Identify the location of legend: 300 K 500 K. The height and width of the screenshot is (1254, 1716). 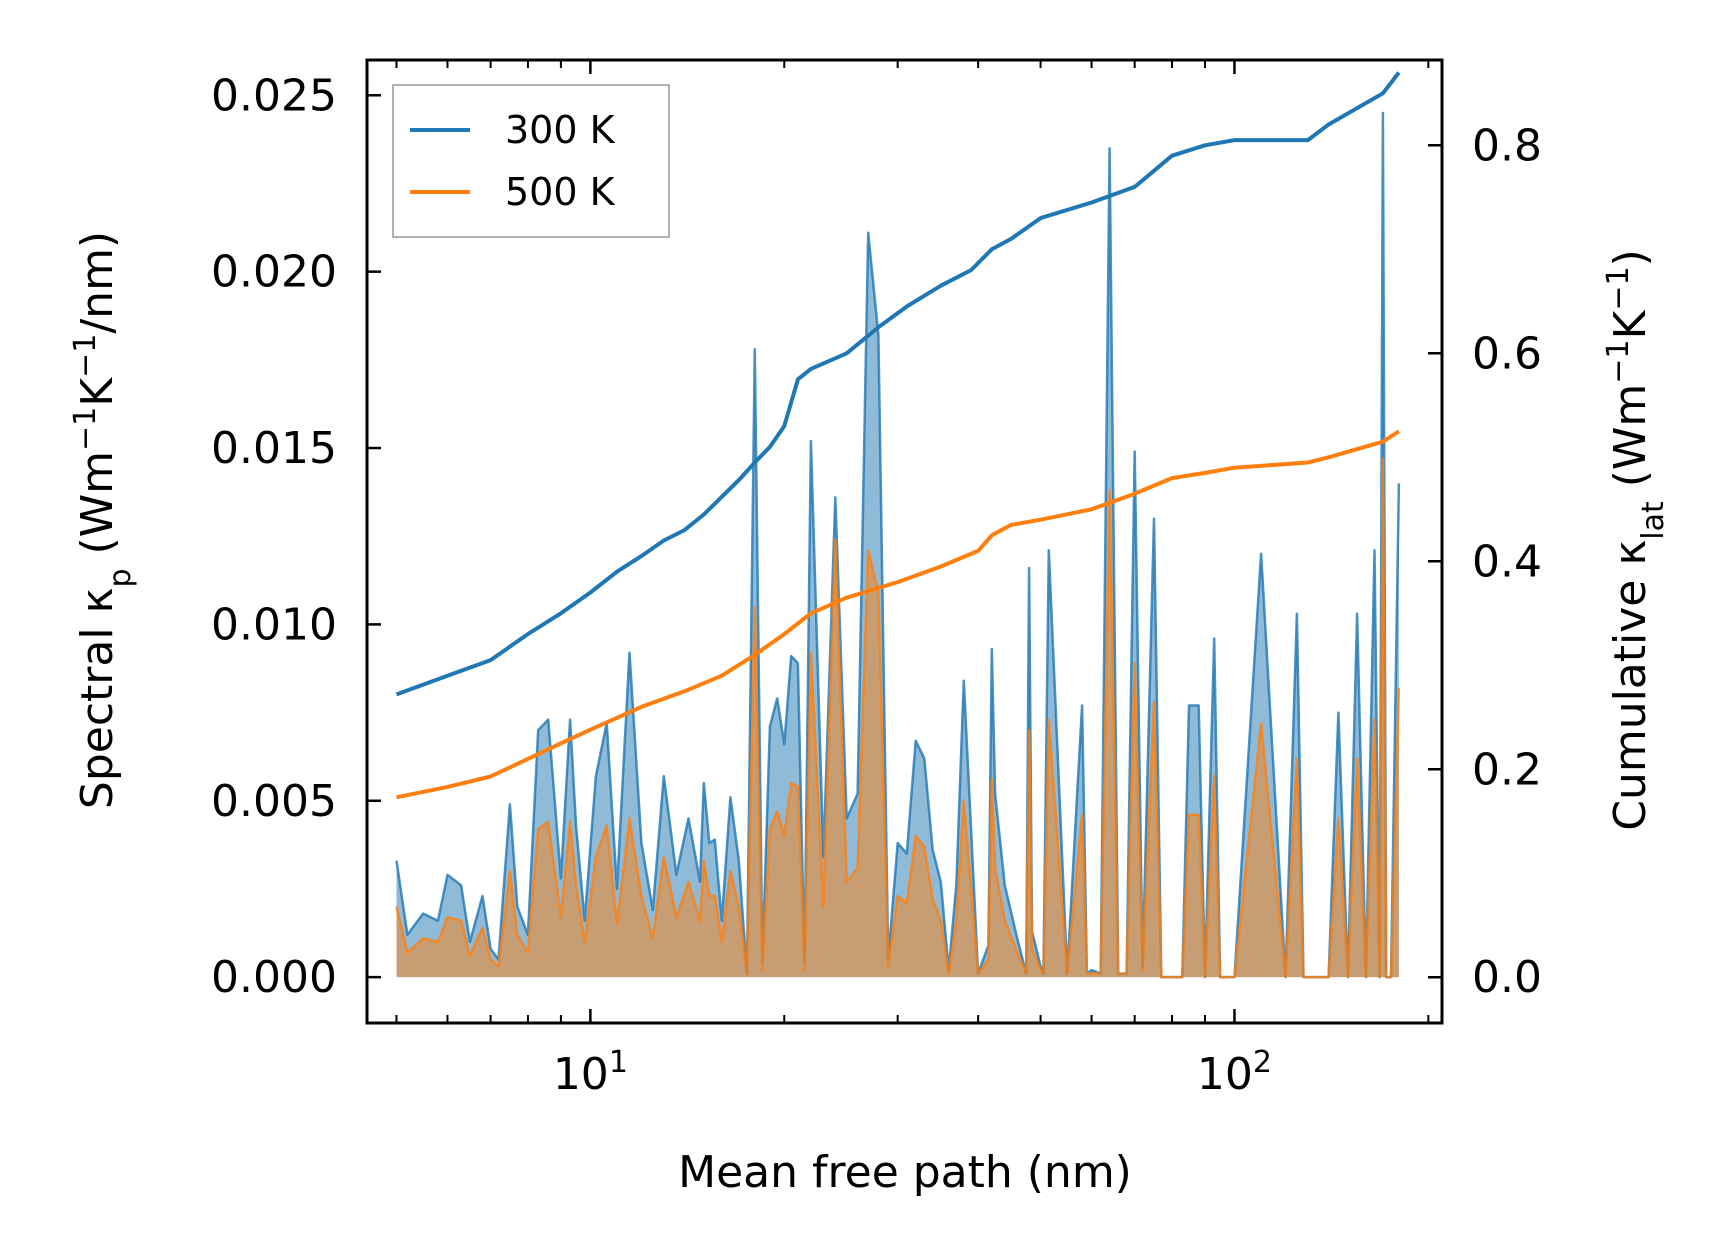
(531, 161).